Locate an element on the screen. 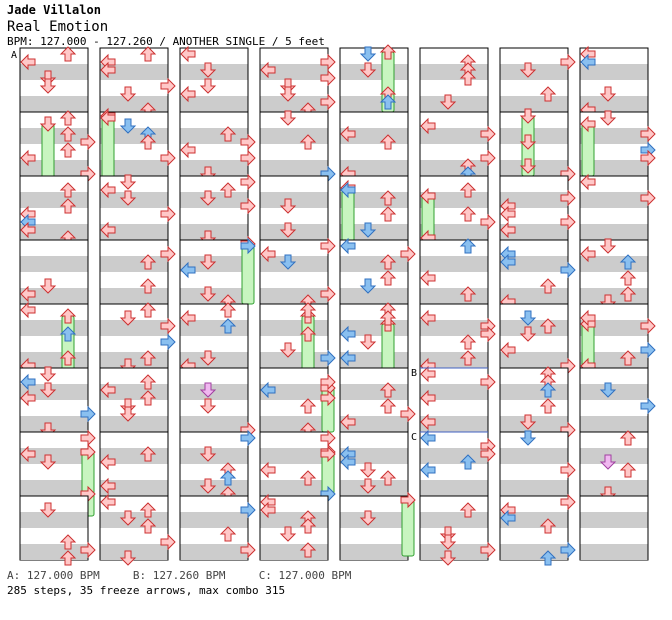 Image resolution: width=672 pixels, height=620 pixels. song-artist: Jade Villalon is located at coordinates (54, 10).